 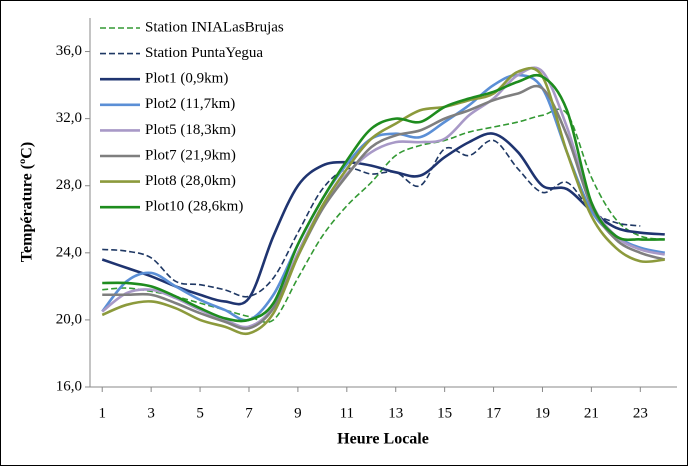 I want to click on x-tick-label: 23, so click(x=640, y=413).